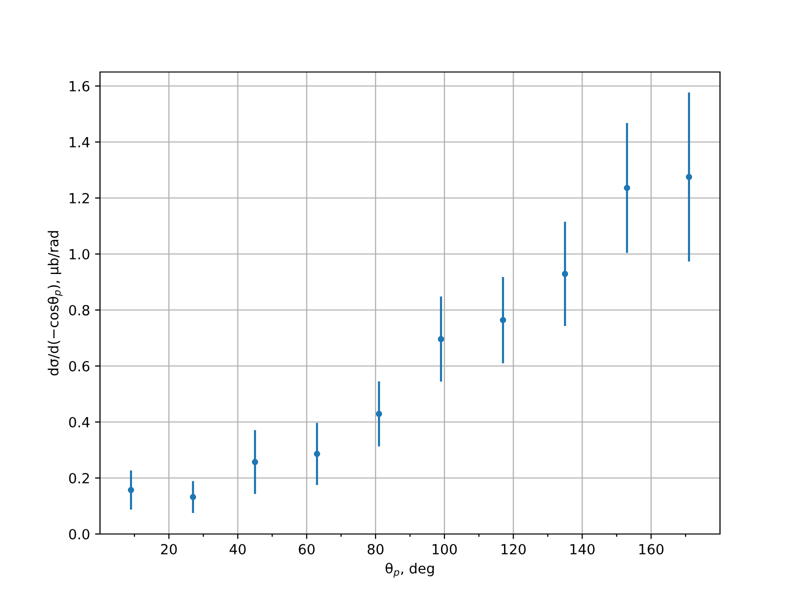 This screenshot has width=800, height=600. I want to click on x-tick-label: 40, so click(238, 549).